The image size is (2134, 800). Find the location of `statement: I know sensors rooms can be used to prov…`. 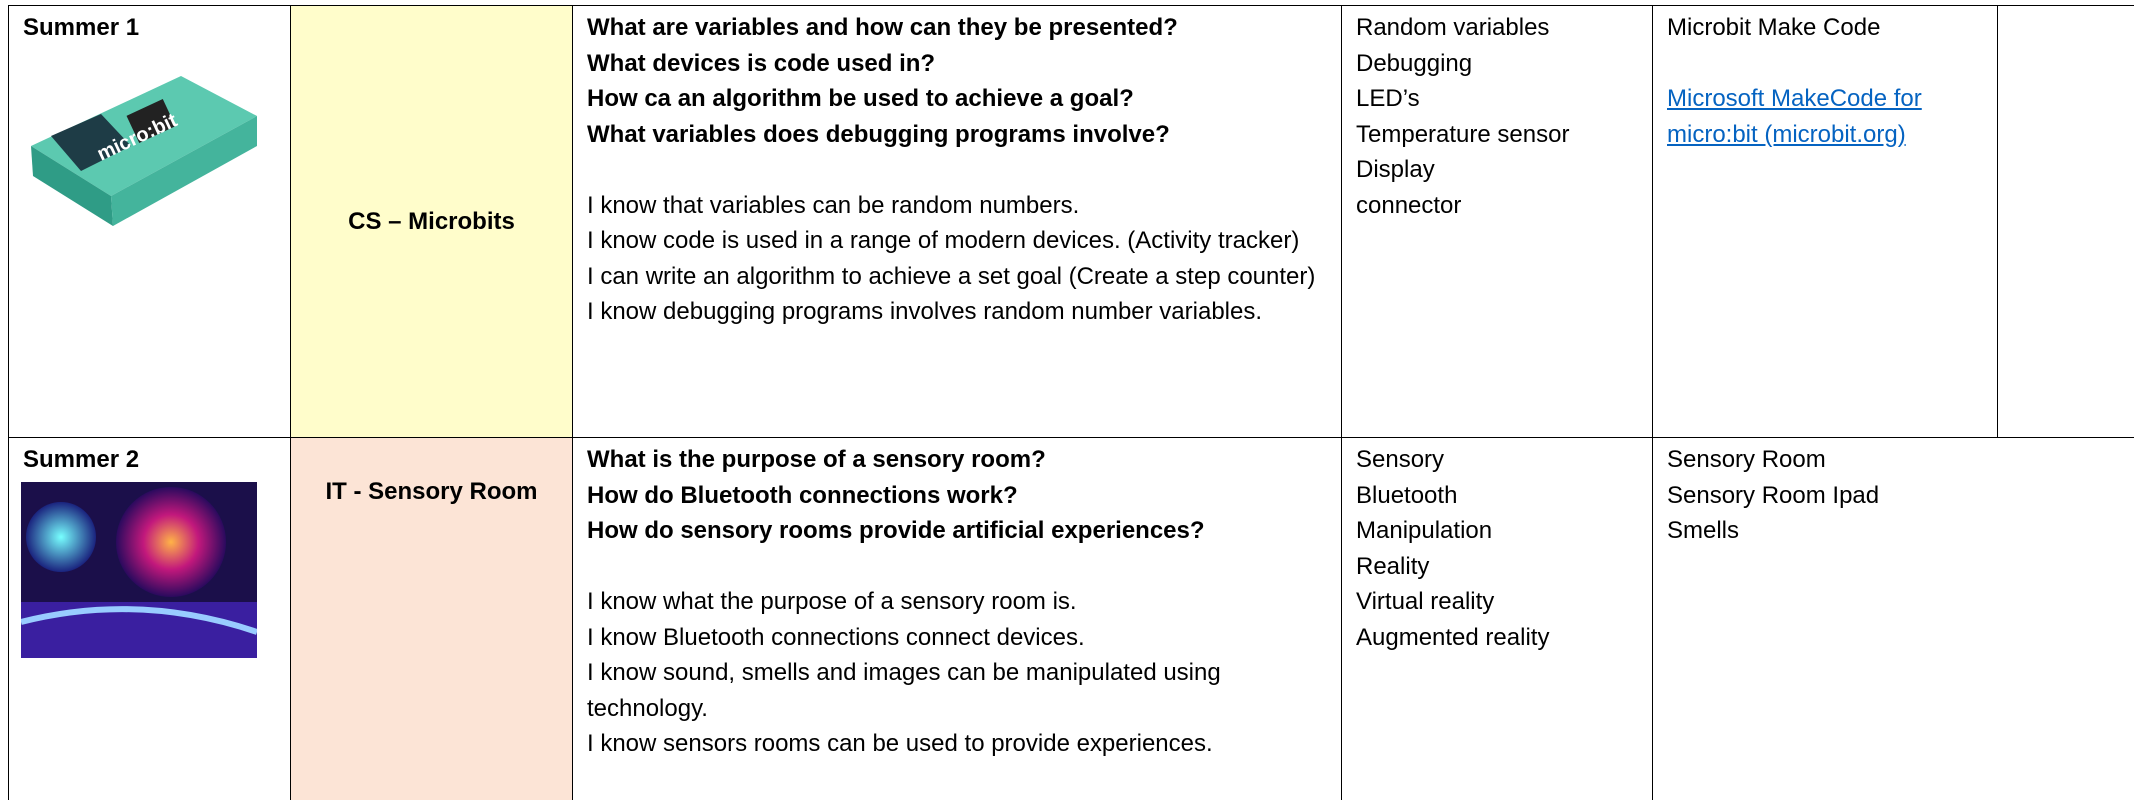

statement: I know sensors rooms can be used to prov… is located at coordinates (900, 743).